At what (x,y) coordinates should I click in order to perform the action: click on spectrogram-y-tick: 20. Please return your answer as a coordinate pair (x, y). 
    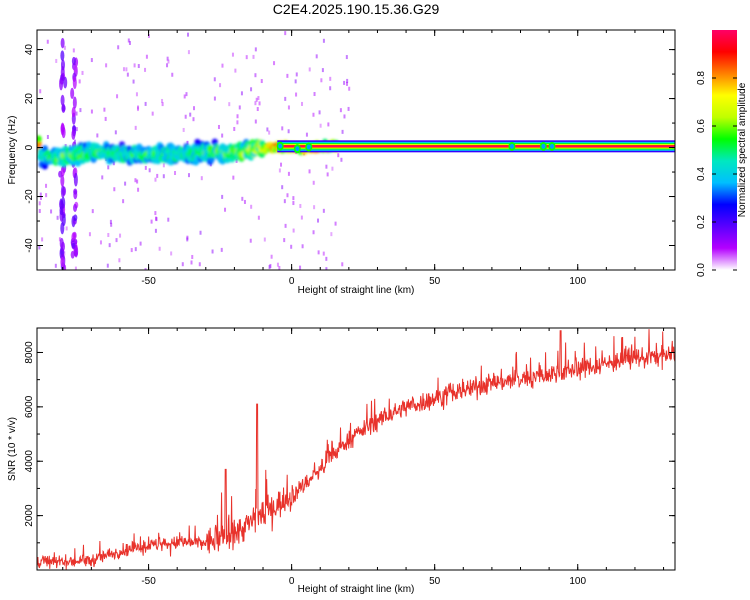
    Looking at the image, I should click on (29, 99).